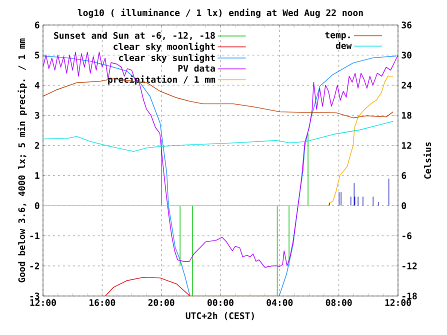 The image size is (447, 335). I want to click on y-tick-label: 6, so click(37, 25).